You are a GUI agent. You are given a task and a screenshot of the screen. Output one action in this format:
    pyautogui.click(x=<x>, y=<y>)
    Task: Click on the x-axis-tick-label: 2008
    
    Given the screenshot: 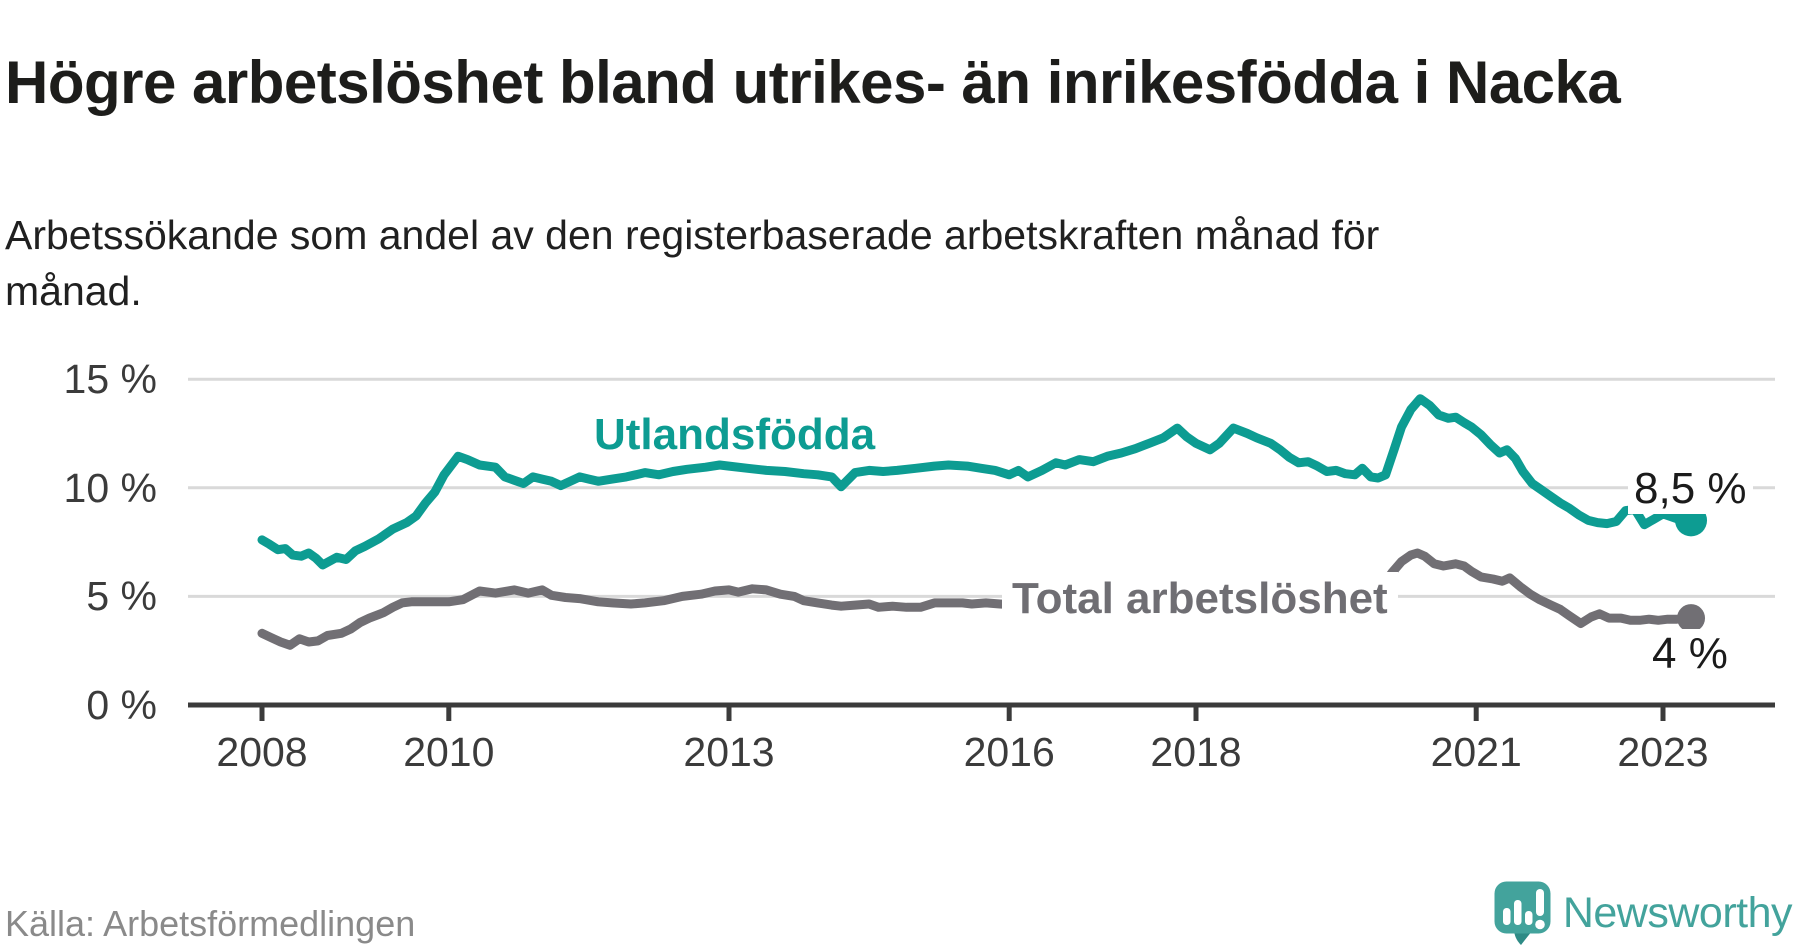 What is the action you would take?
    pyautogui.click(x=262, y=752)
    